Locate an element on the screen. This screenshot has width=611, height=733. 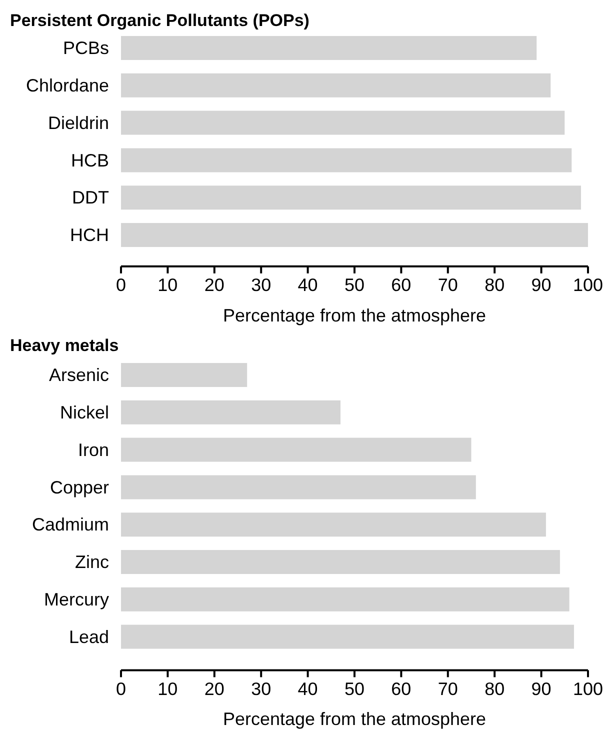
y-tick-label: Chlordane is located at coordinates (68, 85).